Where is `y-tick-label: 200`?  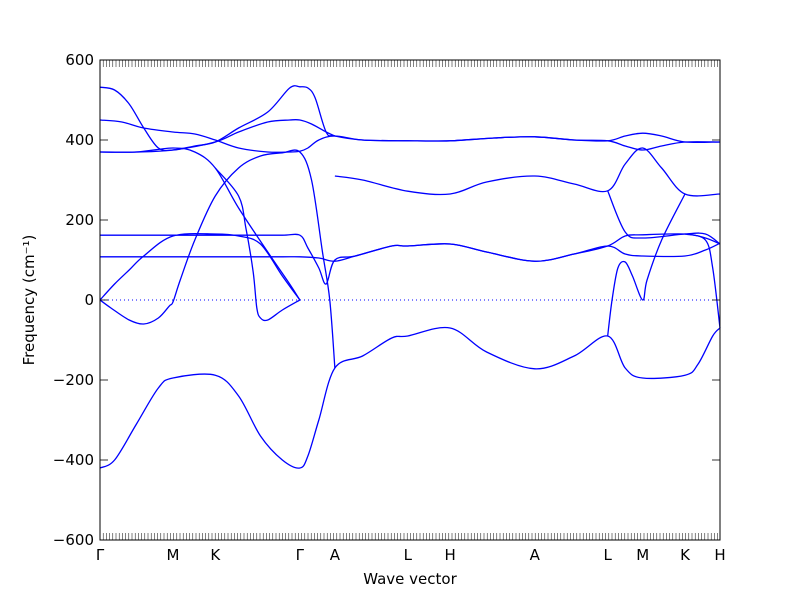
y-tick-label: 200 is located at coordinates (79, 220).